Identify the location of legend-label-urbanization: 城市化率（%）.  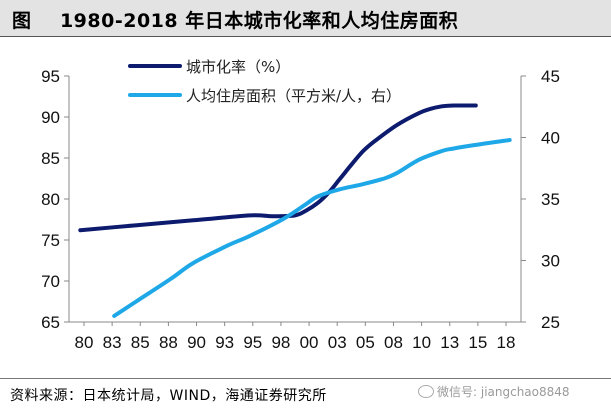
(238, 67).